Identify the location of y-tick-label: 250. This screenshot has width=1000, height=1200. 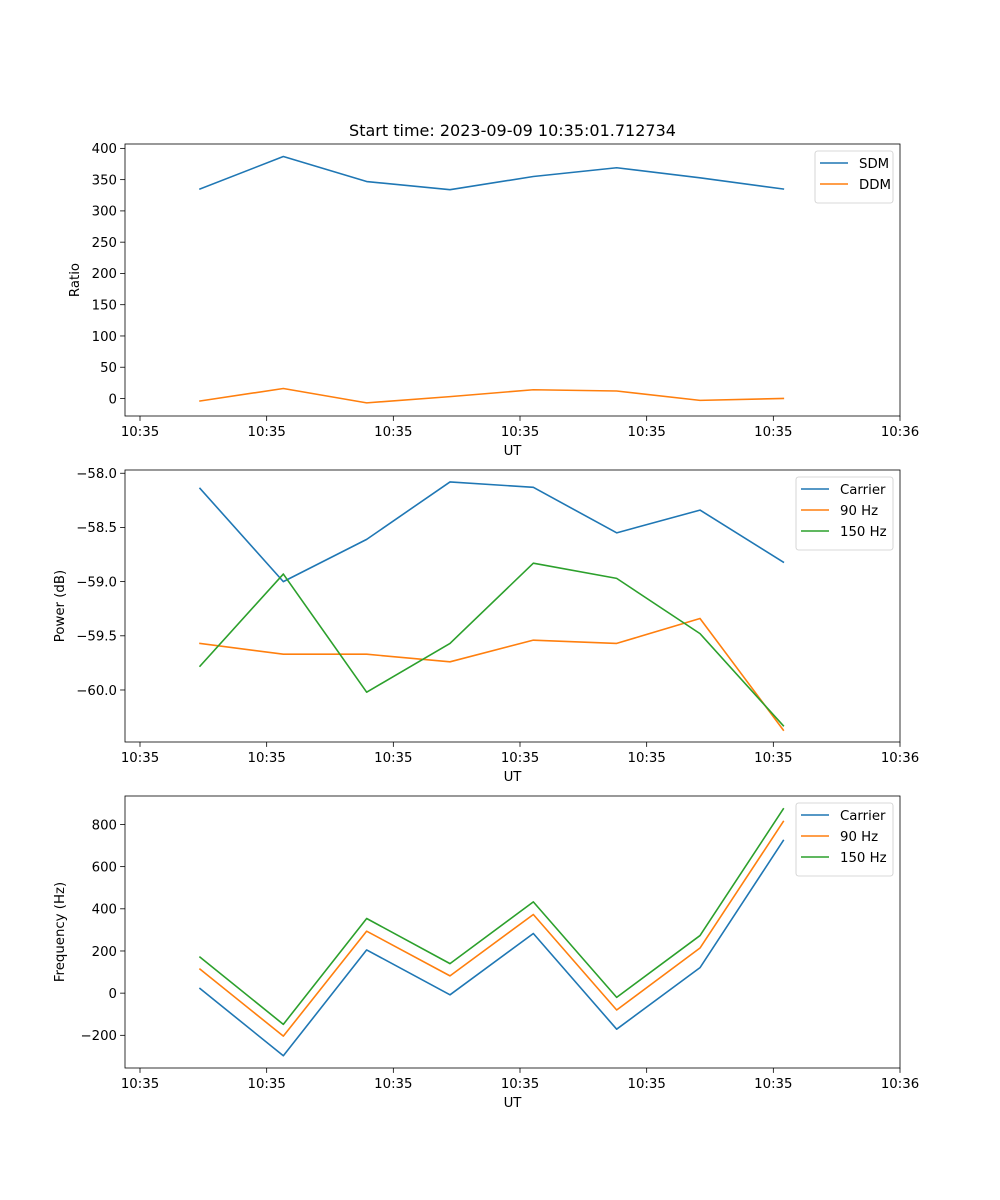
(104, 243).